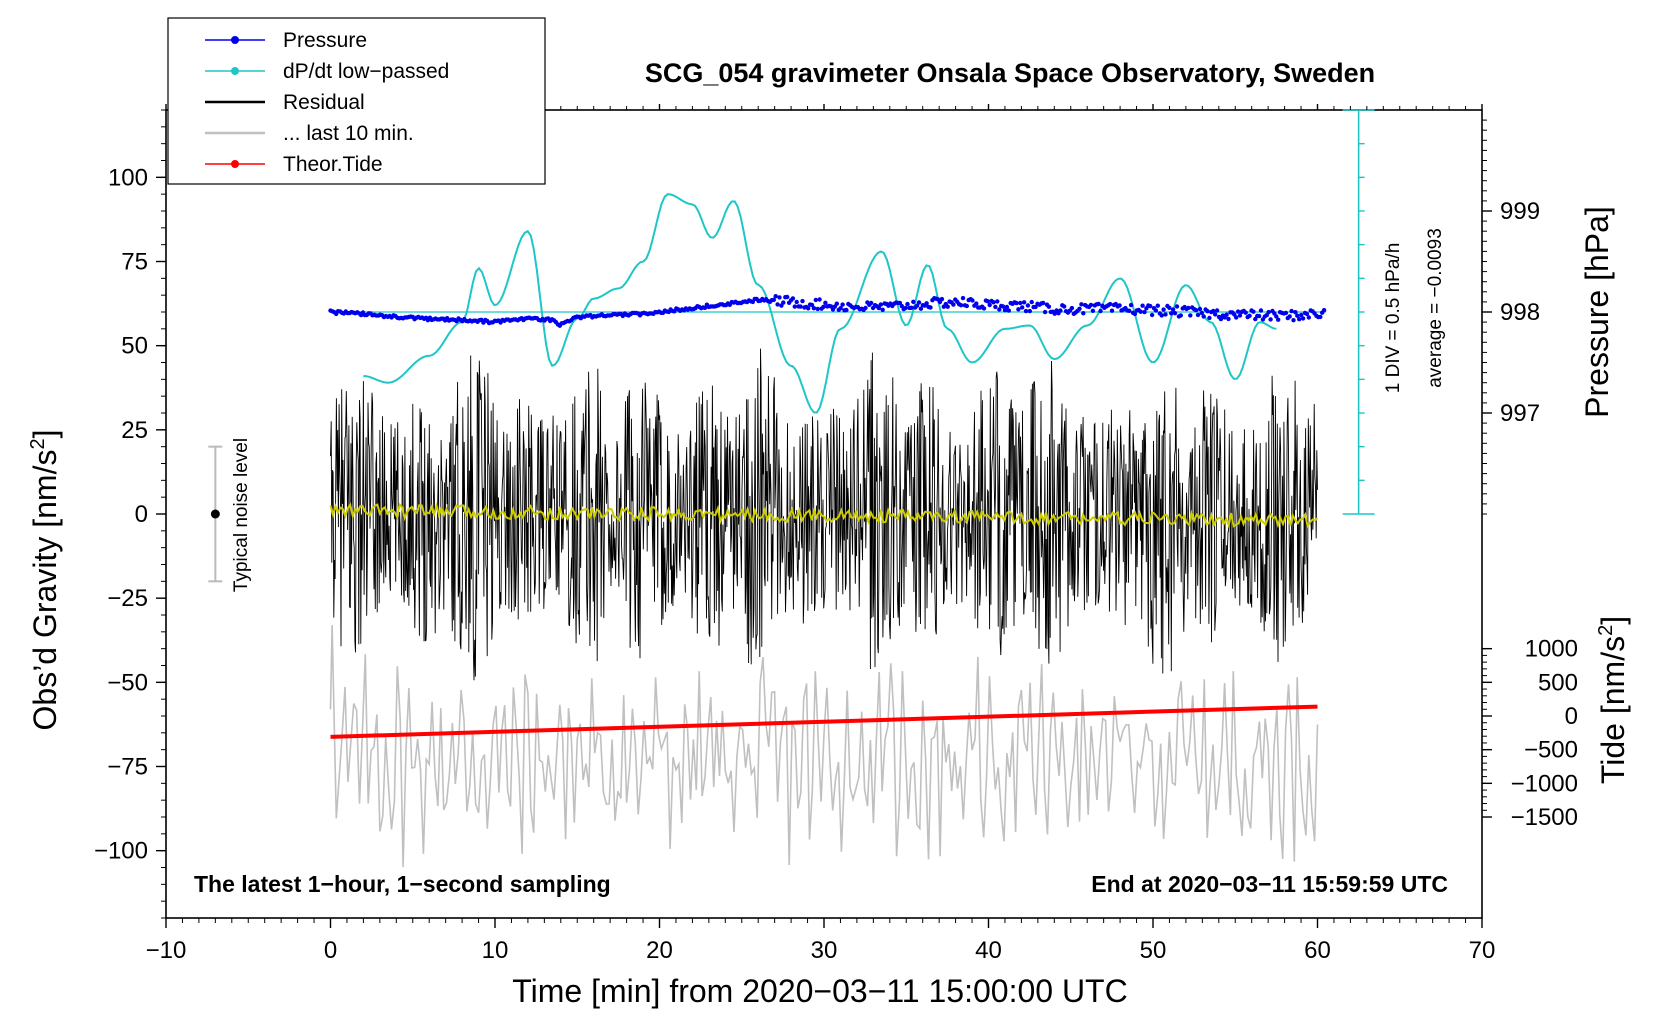 The image size is (1660, 1020). What do you see at coordinates (324, 102) in the screenshot?
I see `legend-label: Residual` at bounding box center [324, 102].